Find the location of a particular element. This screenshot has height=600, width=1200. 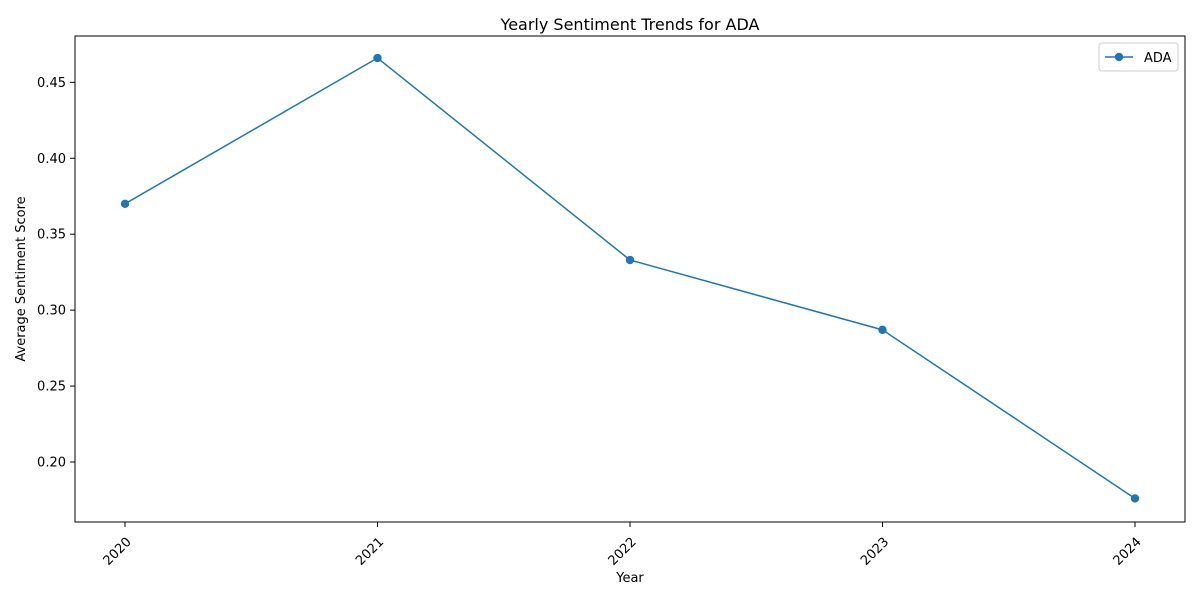

y-axis: 0.20 0.25 0.30 0.35 0.40 0.45 is located at coordinates (56, 273).